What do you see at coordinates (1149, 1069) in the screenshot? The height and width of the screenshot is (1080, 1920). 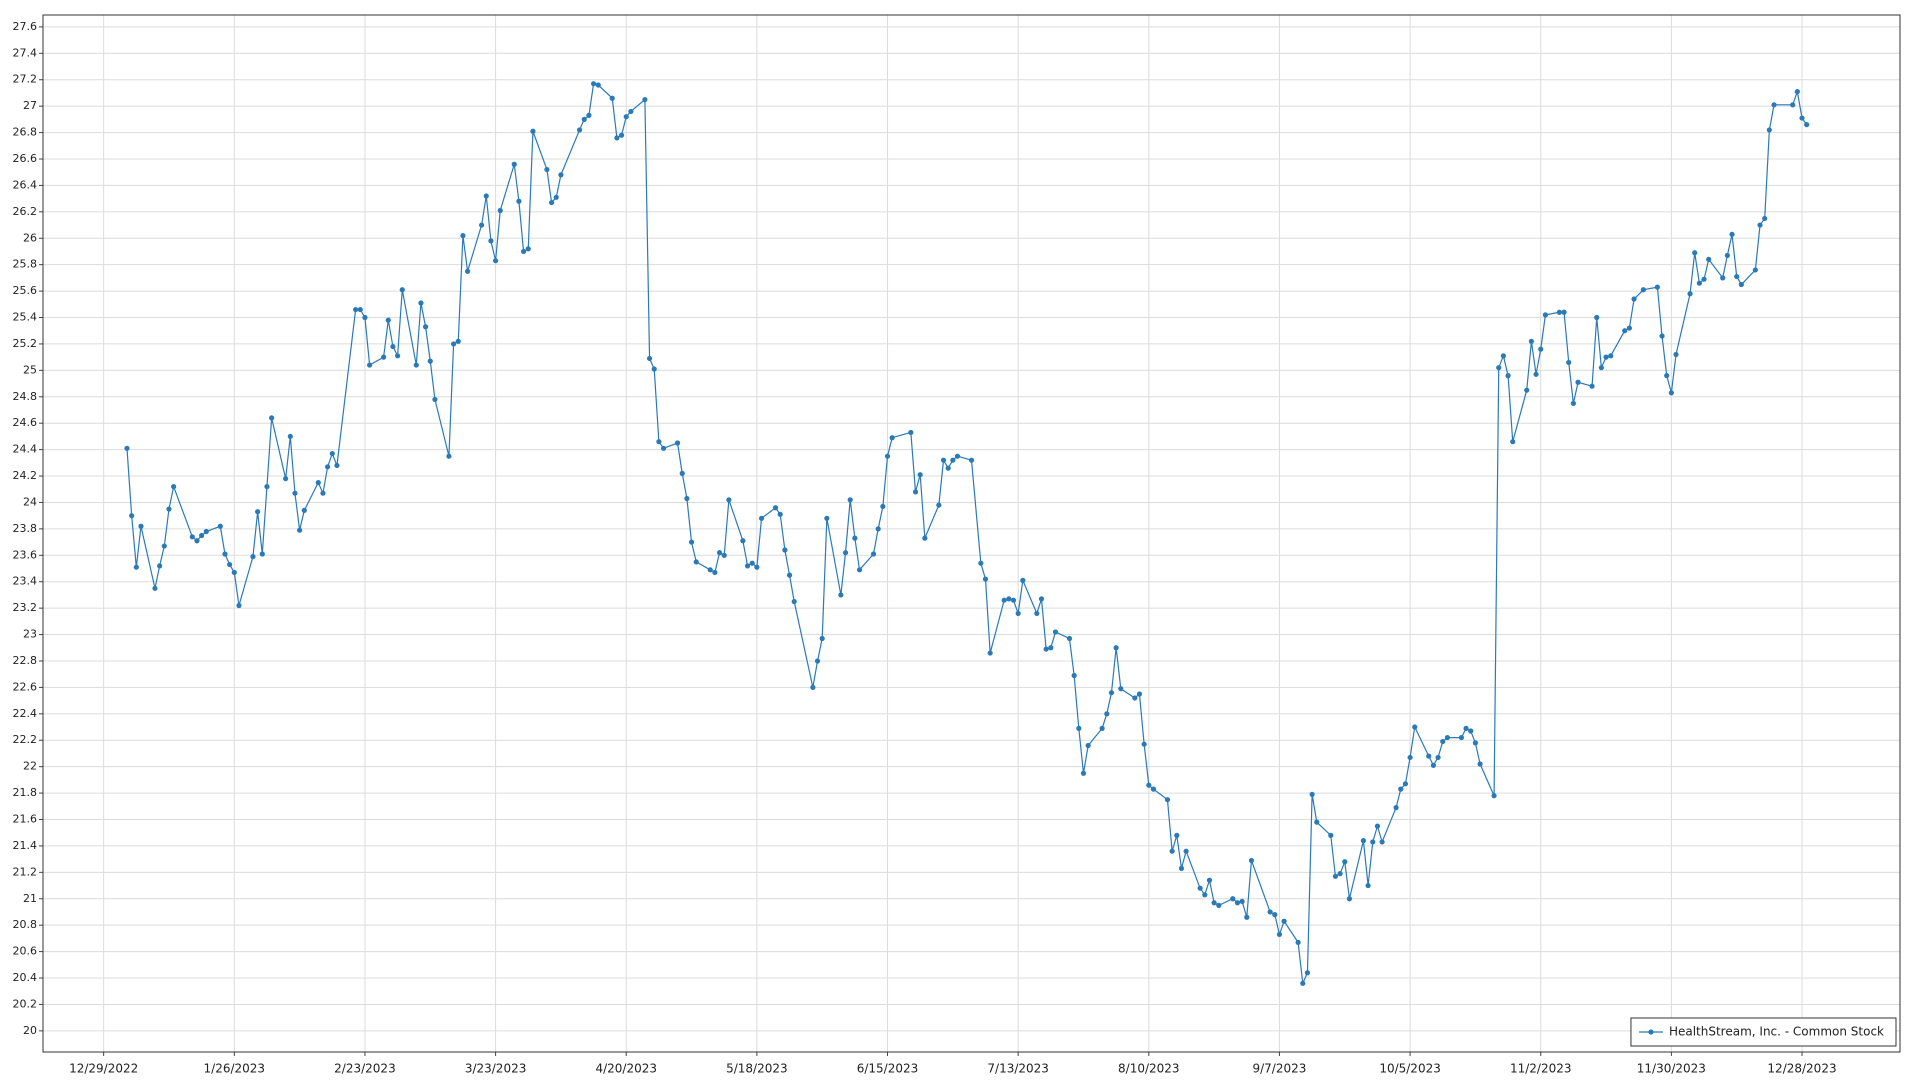 I see `x-tick-label: 8/10/2023` at bounding box center [1149, 1069].